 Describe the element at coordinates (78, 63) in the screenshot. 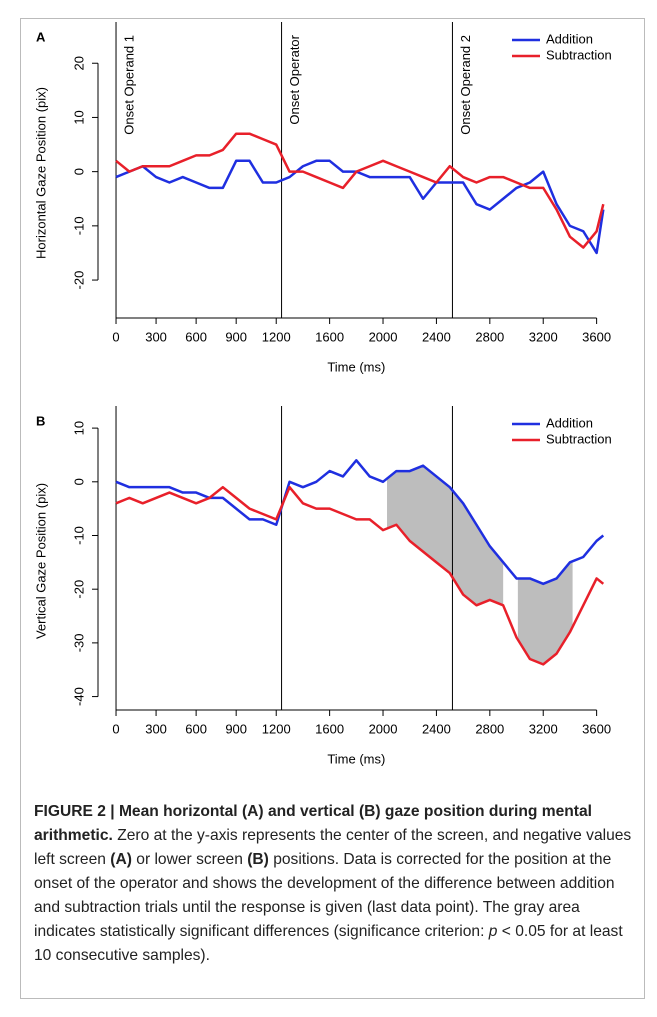

I see `y-tick-label: 20` at that location.